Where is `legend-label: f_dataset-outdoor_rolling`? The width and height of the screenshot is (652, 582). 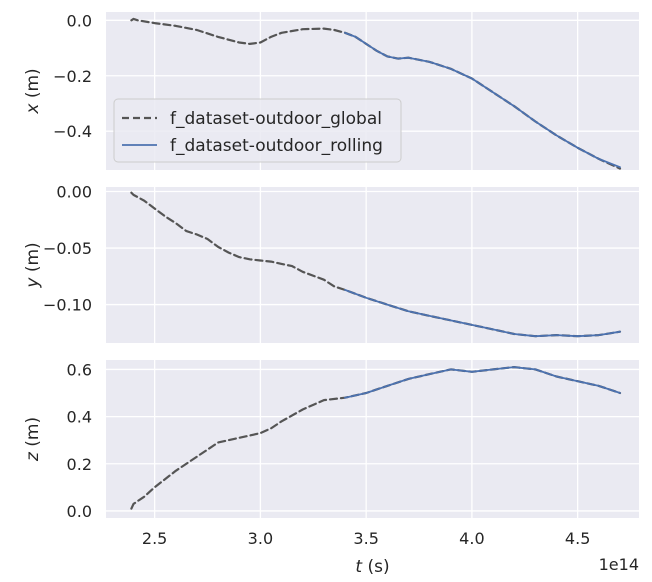 legend-label: f_dataset-outdoor_rolling is located at coordinates (276, 146).